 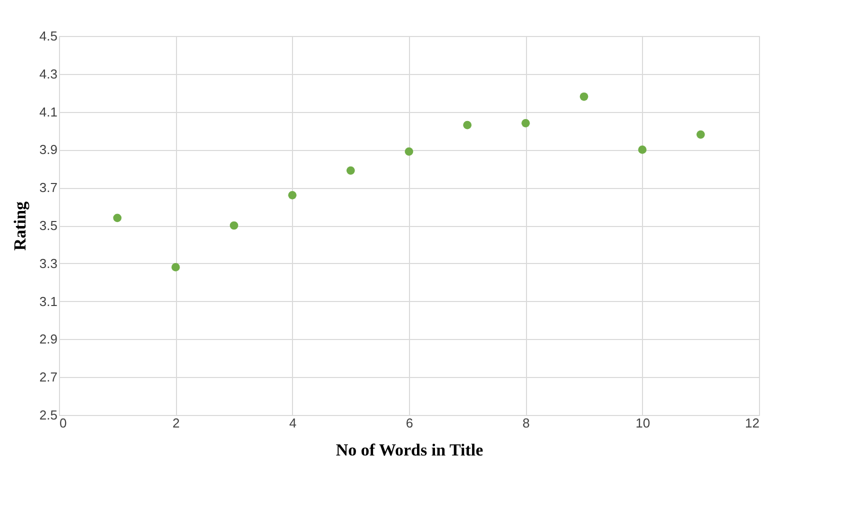 What do you see at coordinates (48, 301) in the screenshot?
I see `y-tick-label: 3.1` at bounding box center [48, 301].